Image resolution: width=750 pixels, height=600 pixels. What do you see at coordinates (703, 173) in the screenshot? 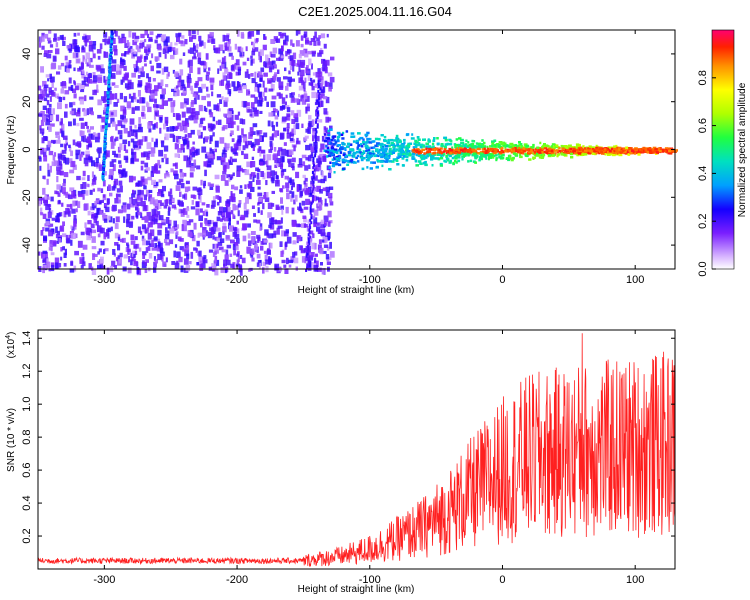
I see `colorbar-tick-label: 0.4` at bounding box center [703, 173].